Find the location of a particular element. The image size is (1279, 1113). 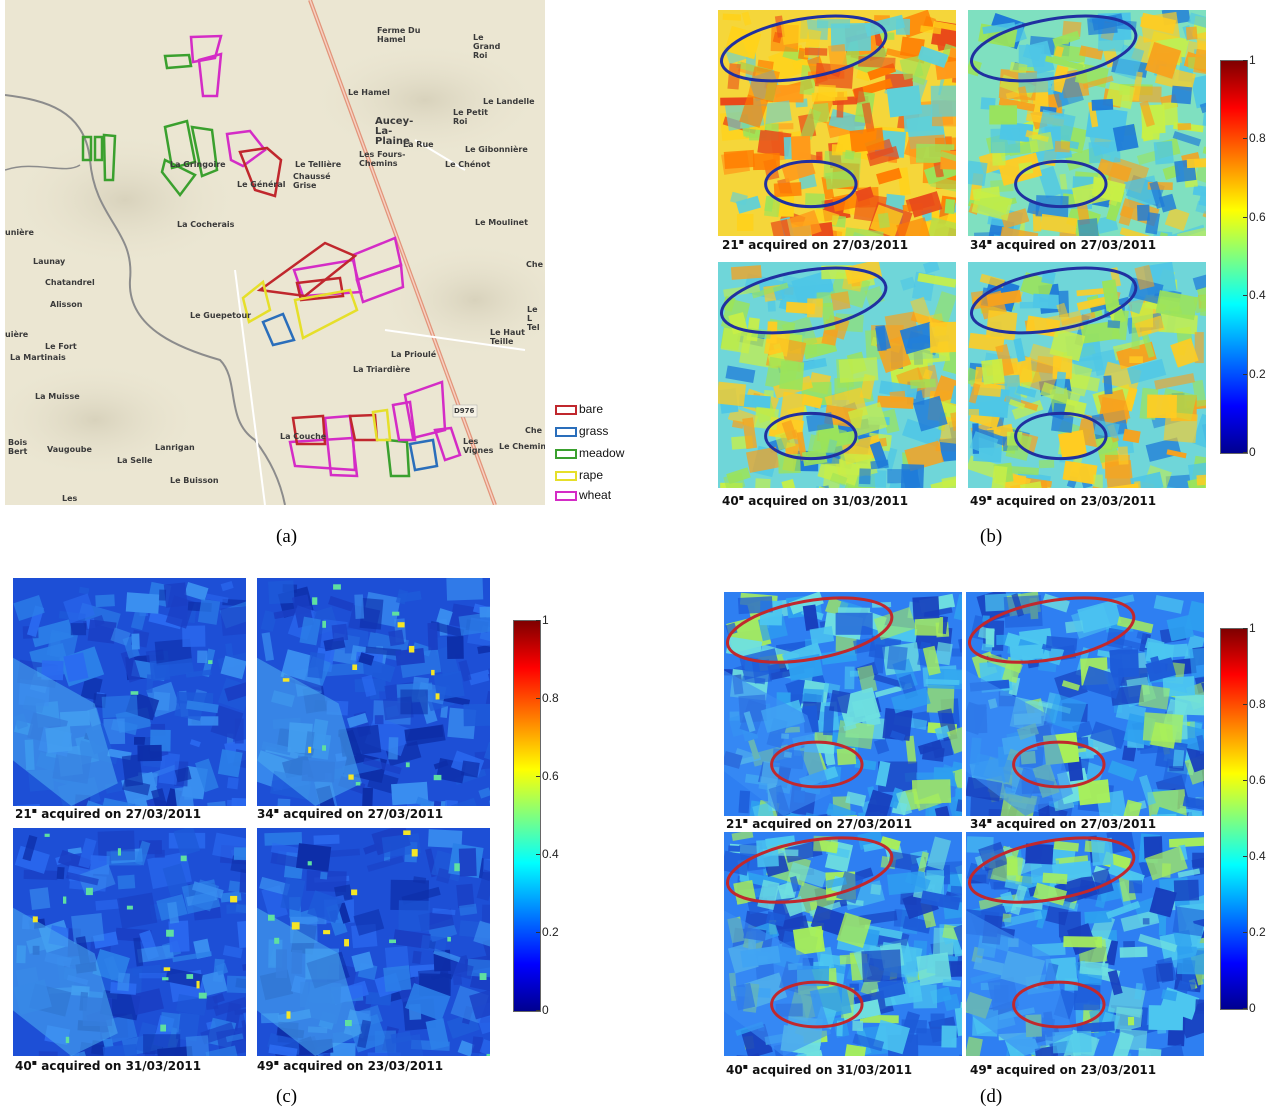

image-caption: 49▪ acquired on 23/03/2011 is located at coordinates (350, 1065).